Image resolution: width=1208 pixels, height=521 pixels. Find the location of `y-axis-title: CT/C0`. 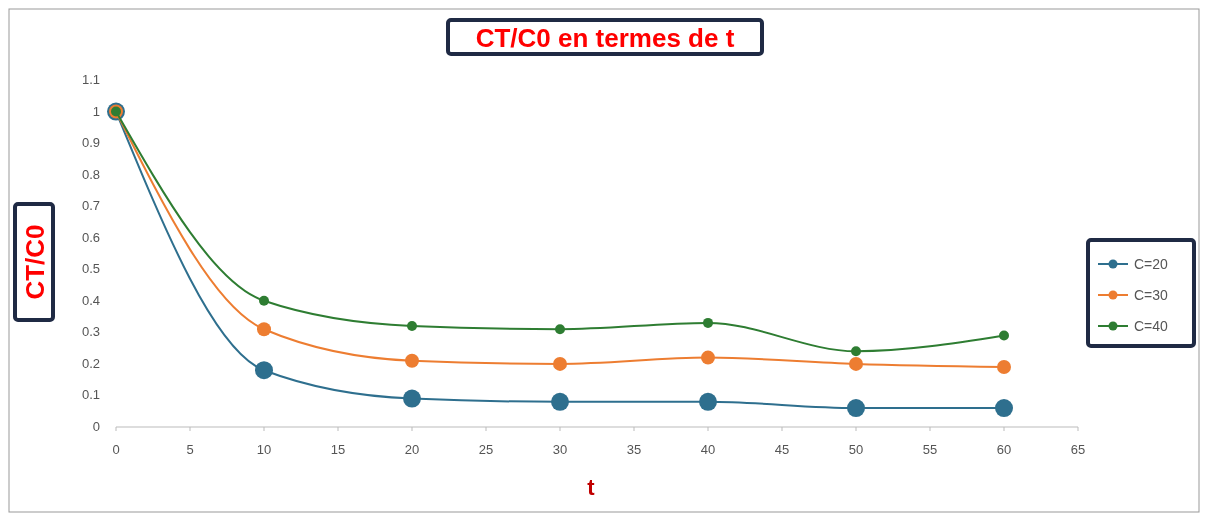

y-axis-title: CT/C0 is located at coordinates (35, 262).